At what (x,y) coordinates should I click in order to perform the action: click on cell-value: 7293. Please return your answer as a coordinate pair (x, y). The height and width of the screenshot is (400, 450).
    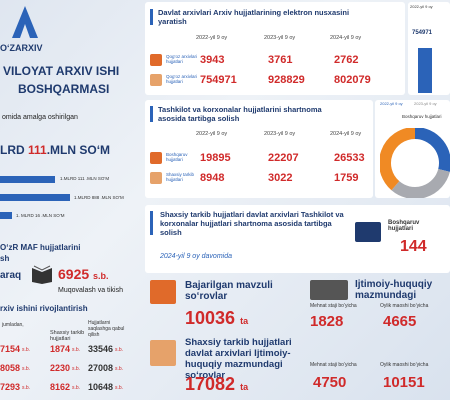
    Looking at the image, I should click on (10, 387).